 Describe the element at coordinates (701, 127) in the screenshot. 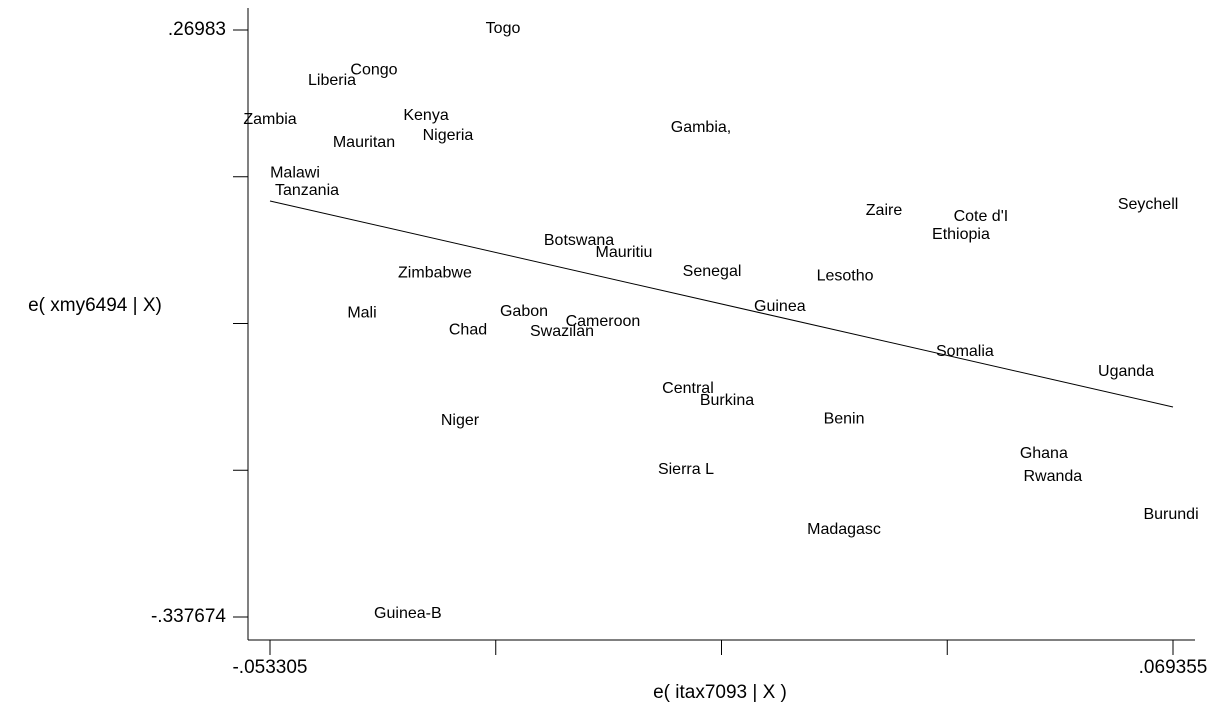

I see `point-label: Gambia,` at that location.